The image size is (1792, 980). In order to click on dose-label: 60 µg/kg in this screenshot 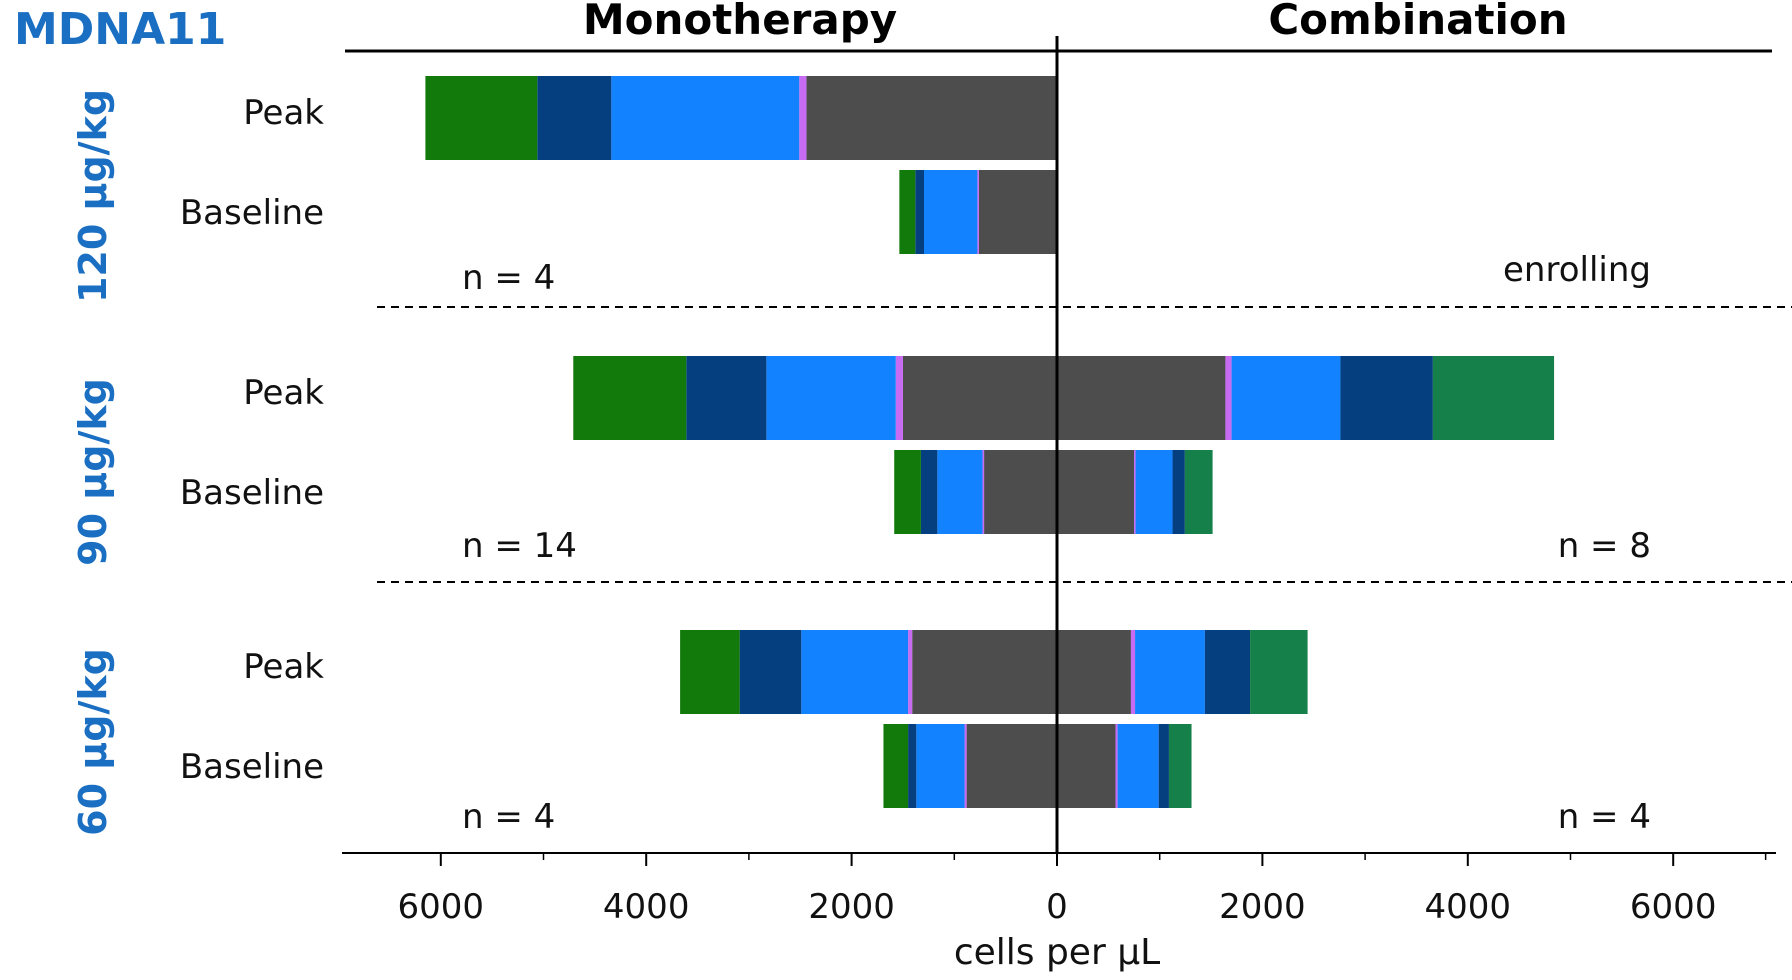, I will do `click(93, 742)`.